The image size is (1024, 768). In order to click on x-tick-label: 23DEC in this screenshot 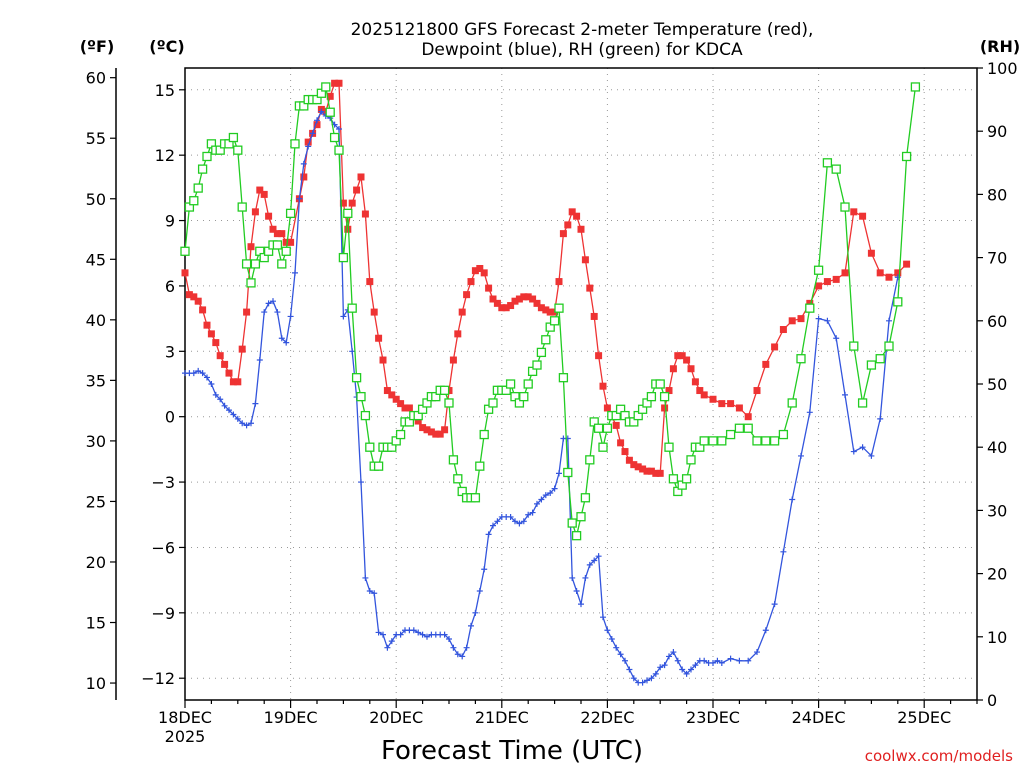, I will do `click(713, 717)`.